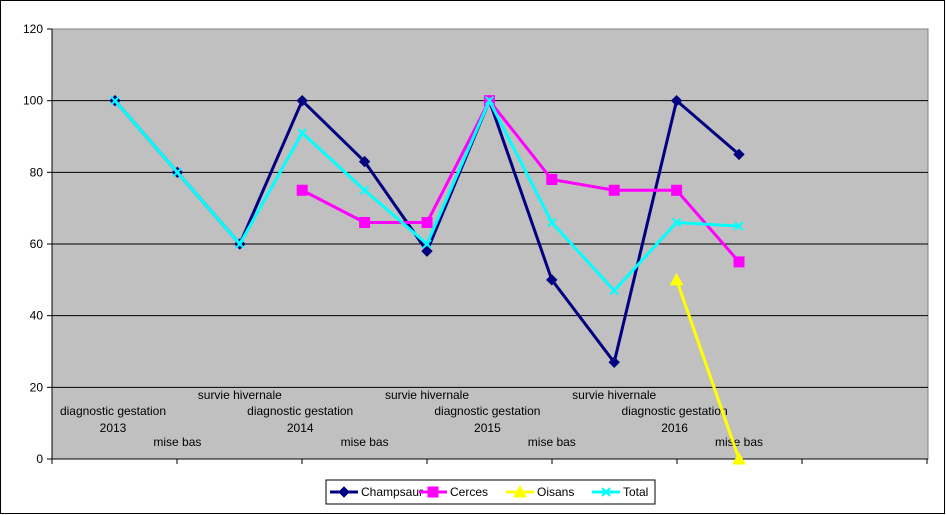 Image resolution: width=946 pixels, height=515 pixels. I want to click on y-axis: 0 20 40 60 80 100 120, so click(38, 244).